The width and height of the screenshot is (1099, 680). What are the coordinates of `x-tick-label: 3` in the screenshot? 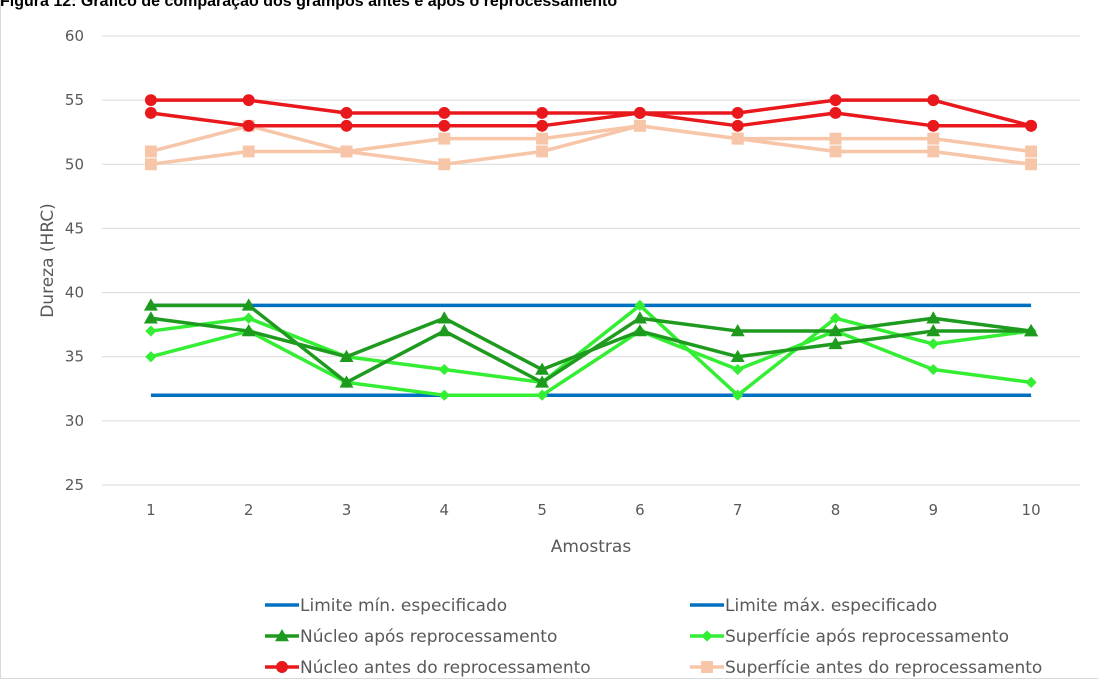 It's located at (347, 510).